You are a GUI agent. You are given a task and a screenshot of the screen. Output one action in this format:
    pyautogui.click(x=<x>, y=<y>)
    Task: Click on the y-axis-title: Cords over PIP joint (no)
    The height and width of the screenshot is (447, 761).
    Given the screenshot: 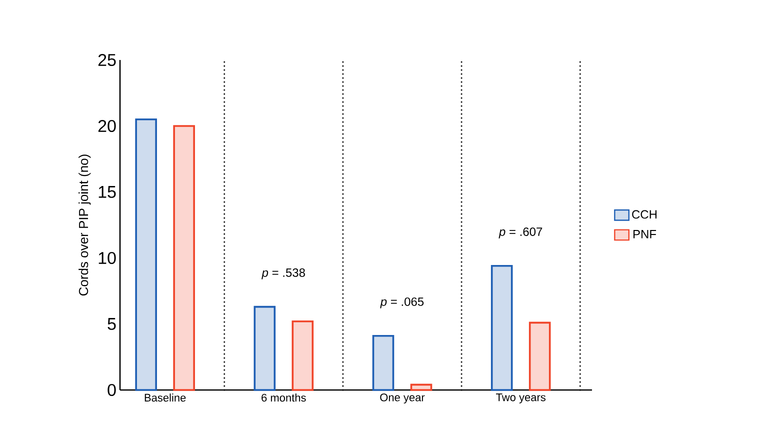 What is the action you would take?
    pyautogui.click(x=84, y=225)
    